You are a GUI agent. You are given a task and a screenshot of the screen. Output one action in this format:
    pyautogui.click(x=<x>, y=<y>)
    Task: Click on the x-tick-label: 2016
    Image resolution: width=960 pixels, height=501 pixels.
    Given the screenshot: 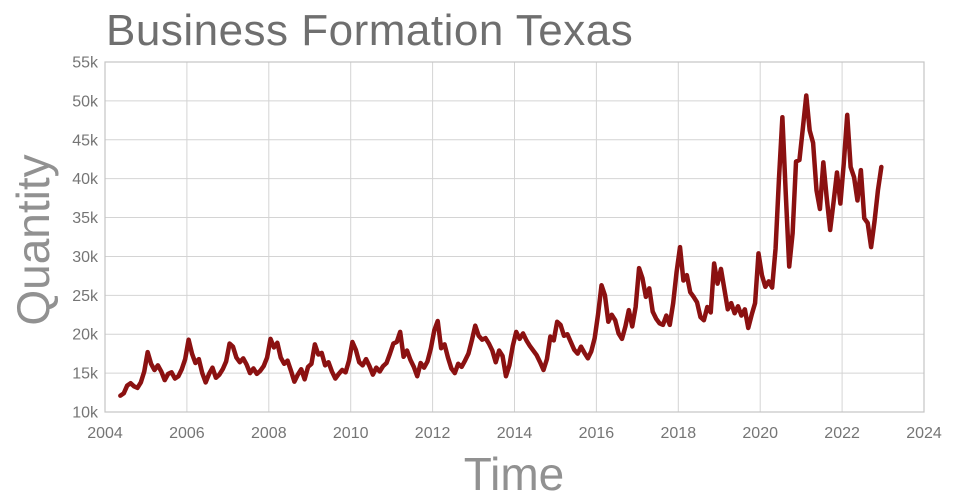 What is the action you would take?
    pyautogui.click(x=597, y=433)
    